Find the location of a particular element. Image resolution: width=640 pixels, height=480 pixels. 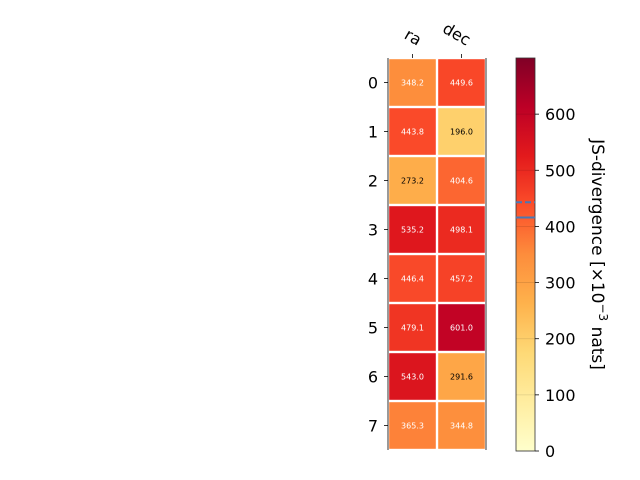

cell-value-label: 446.4 is located at coordinates (412, 279).